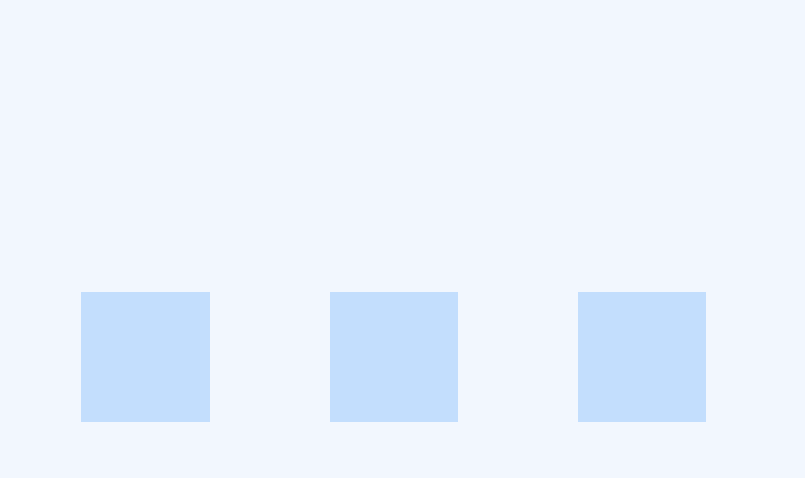  I want to click on placeholder-card-2-label, so click(394, 357).